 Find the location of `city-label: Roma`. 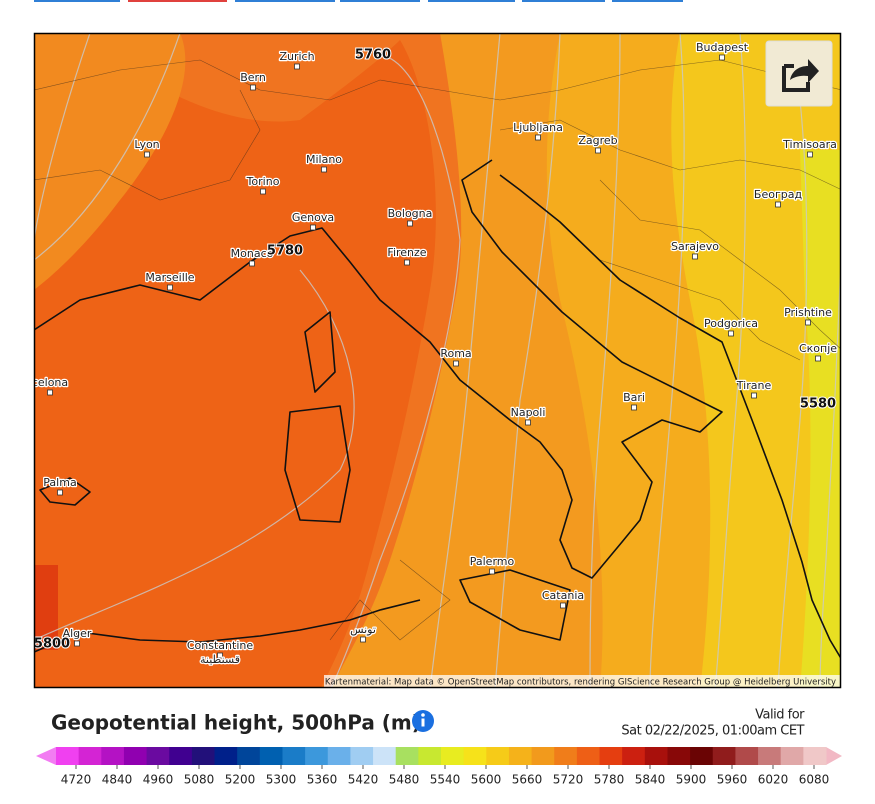

city-label: Roma is located at coordinates (455, 353).